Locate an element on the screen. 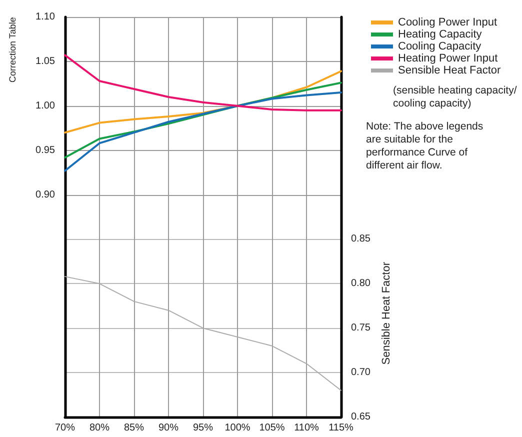  x-tick-label: 100% is located at coordinates (237, 428).